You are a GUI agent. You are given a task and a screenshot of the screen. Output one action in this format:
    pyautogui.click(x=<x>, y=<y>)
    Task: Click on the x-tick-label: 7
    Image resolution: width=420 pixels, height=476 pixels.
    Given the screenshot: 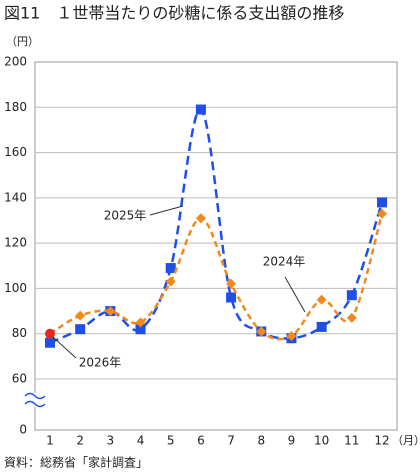 What is the action you would take?
    pyautogui.click(x=231, y=441)
    